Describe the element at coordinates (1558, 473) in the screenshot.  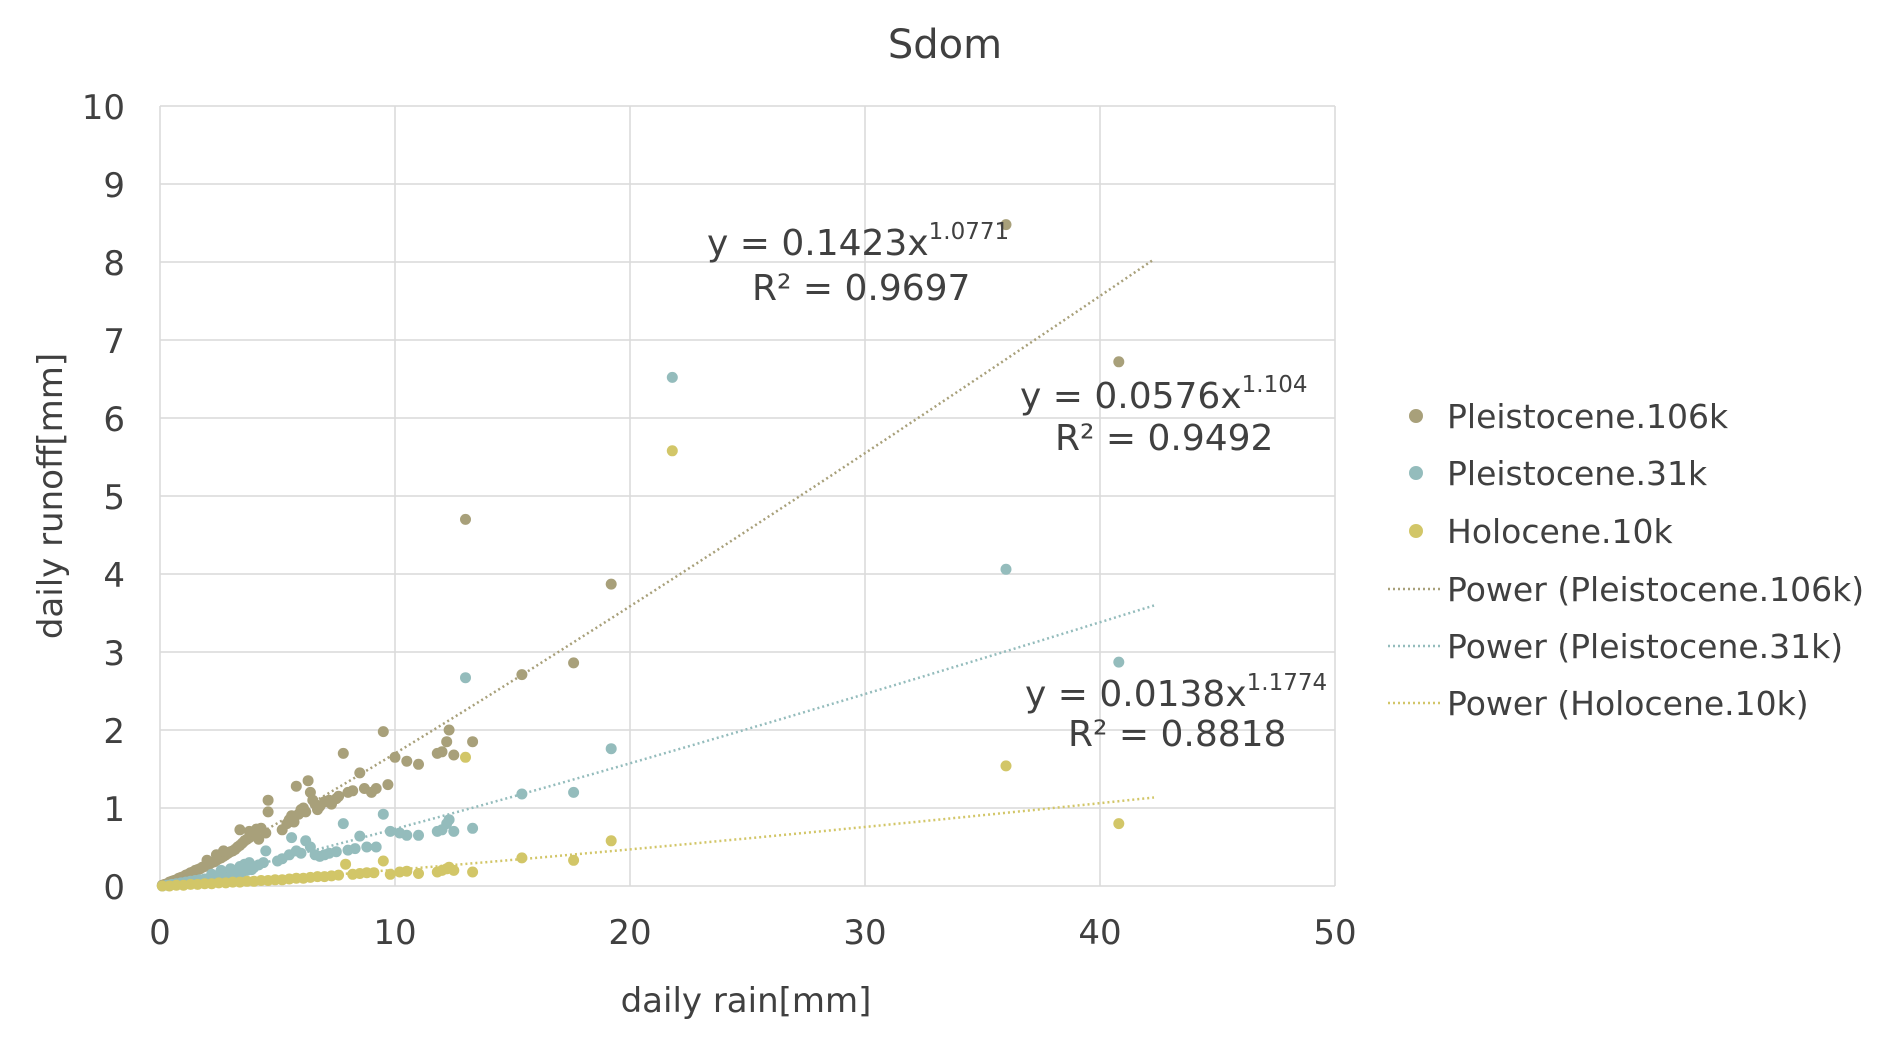
I see `legend-item-pleistocene-31k: Pleistocene.31k` at that location.